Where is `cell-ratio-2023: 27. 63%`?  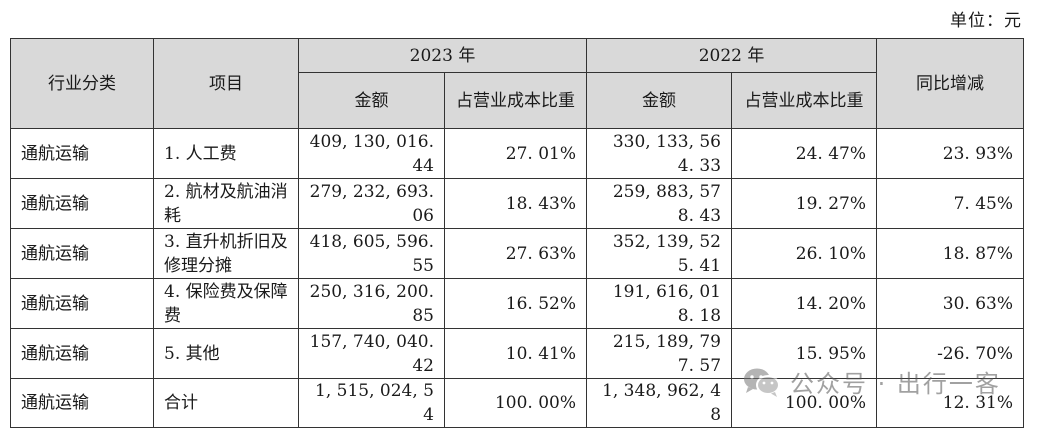 cell-ratio-2023: 27. 63% is located at coordinates (515, 253).